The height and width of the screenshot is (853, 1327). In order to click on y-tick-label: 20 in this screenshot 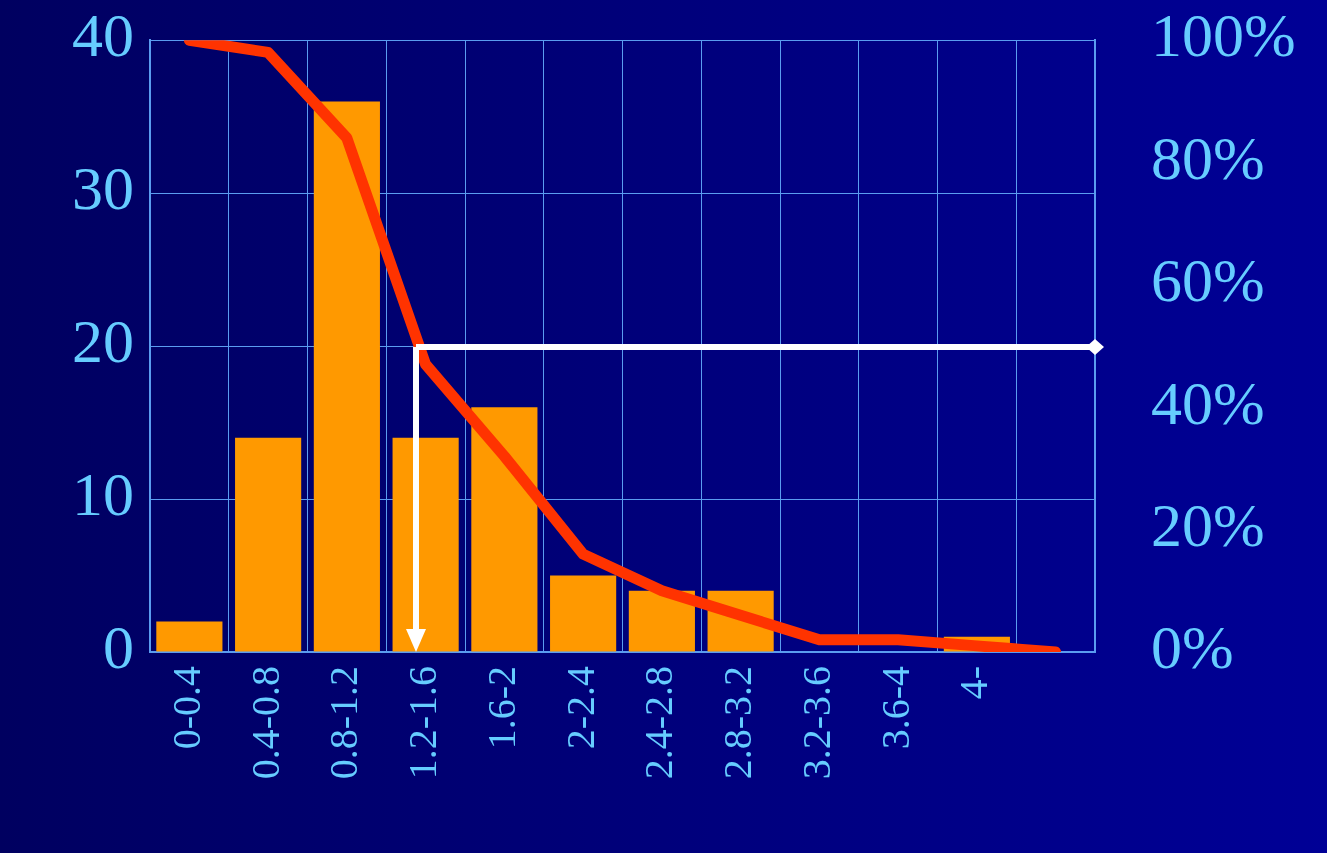, I will do `click(103, 341)`.